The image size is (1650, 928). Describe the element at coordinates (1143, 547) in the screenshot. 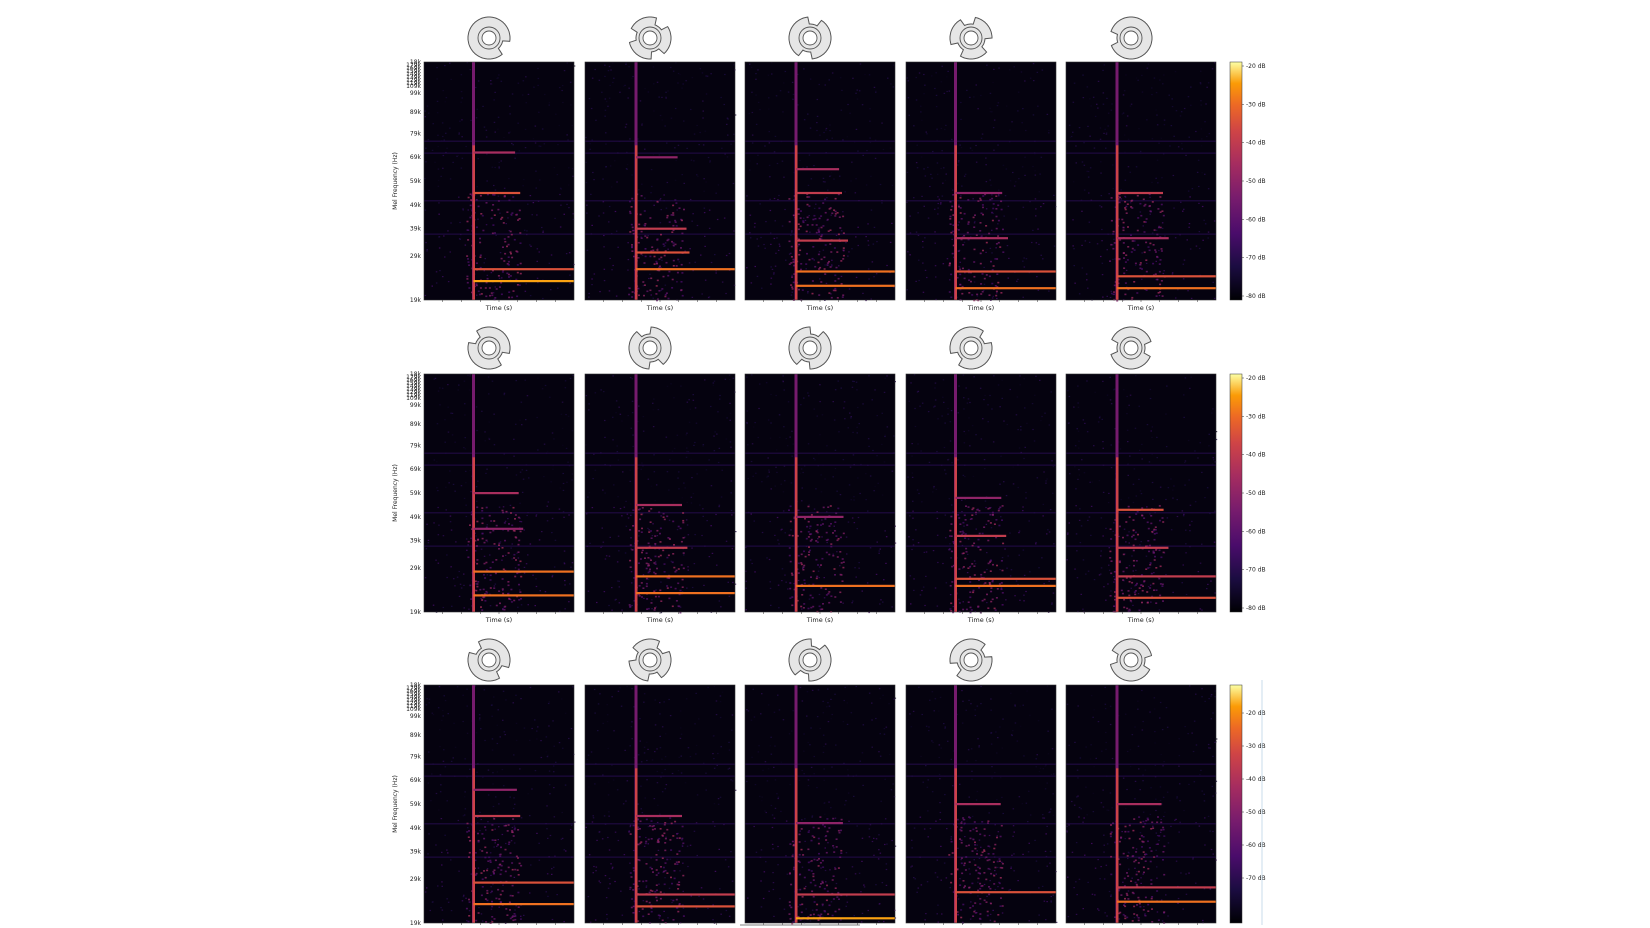

I see `harmonic-line` at that location.